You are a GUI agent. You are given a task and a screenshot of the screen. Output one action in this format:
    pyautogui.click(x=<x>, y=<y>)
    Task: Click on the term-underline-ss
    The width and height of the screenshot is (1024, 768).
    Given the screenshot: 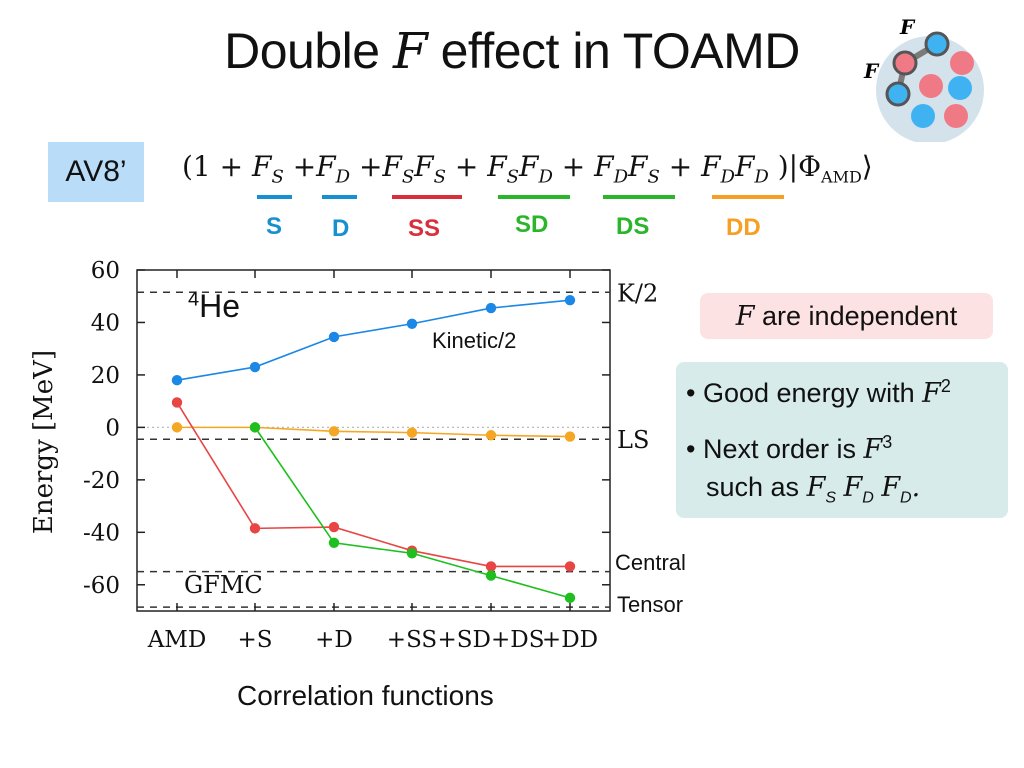 What is the action you would take?
    pyautogui.click(x=427, y=197)
    